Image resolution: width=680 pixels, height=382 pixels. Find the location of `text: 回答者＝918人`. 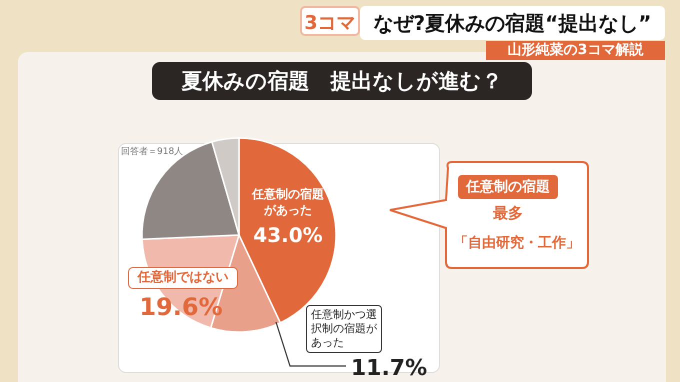

text: 回答者＝918人 is located at coordinates (152, 152).